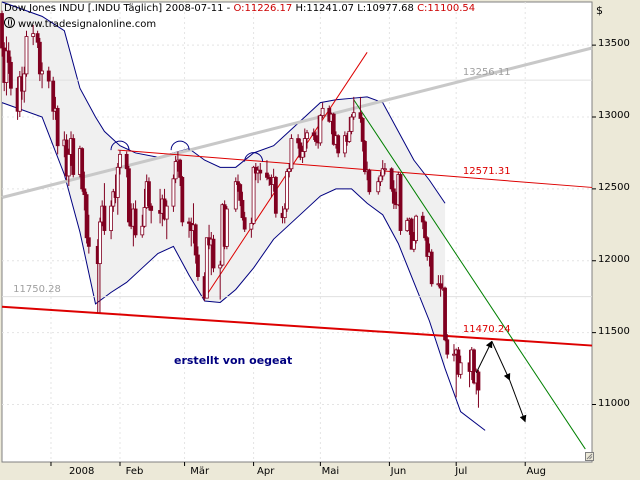  What do you see at coordinates (599, 10) in the screenshot?
I see `currency-label: $` at bounding box center [599, 10].